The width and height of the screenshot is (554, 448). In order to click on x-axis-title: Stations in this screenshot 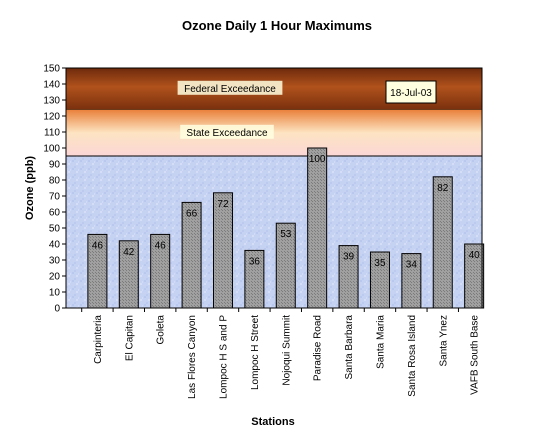, I will do `click(272, 422)`.